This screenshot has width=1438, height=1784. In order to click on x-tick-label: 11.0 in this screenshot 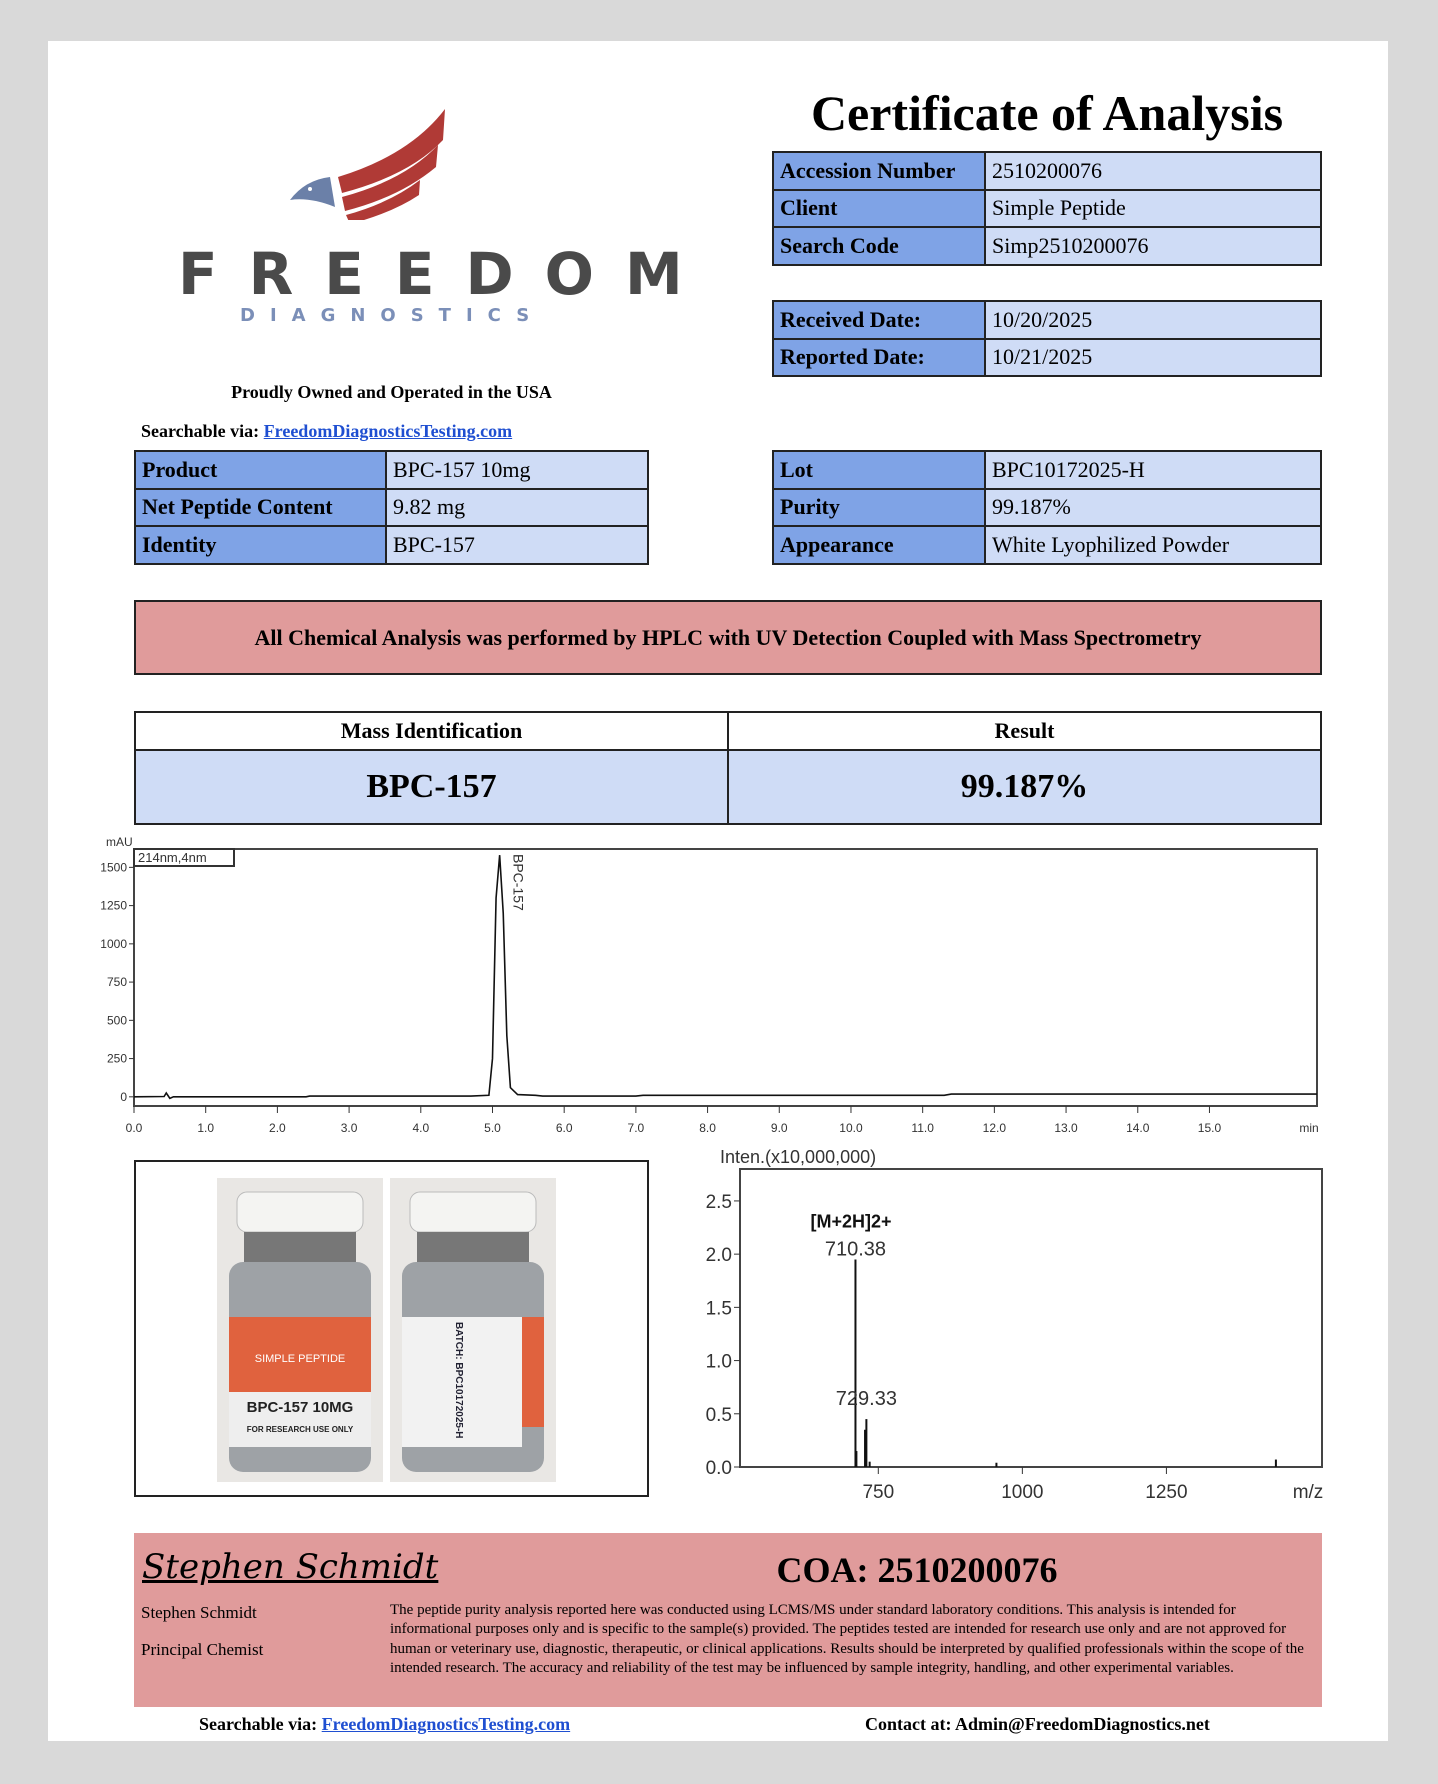, I will do `click(922, 1128)`.